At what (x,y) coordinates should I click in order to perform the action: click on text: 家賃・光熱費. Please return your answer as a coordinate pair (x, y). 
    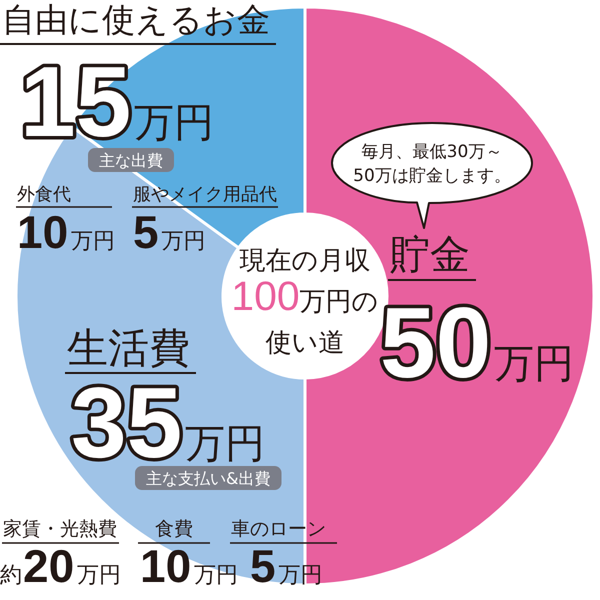
    Looking at the image, I should click on (60, 529).